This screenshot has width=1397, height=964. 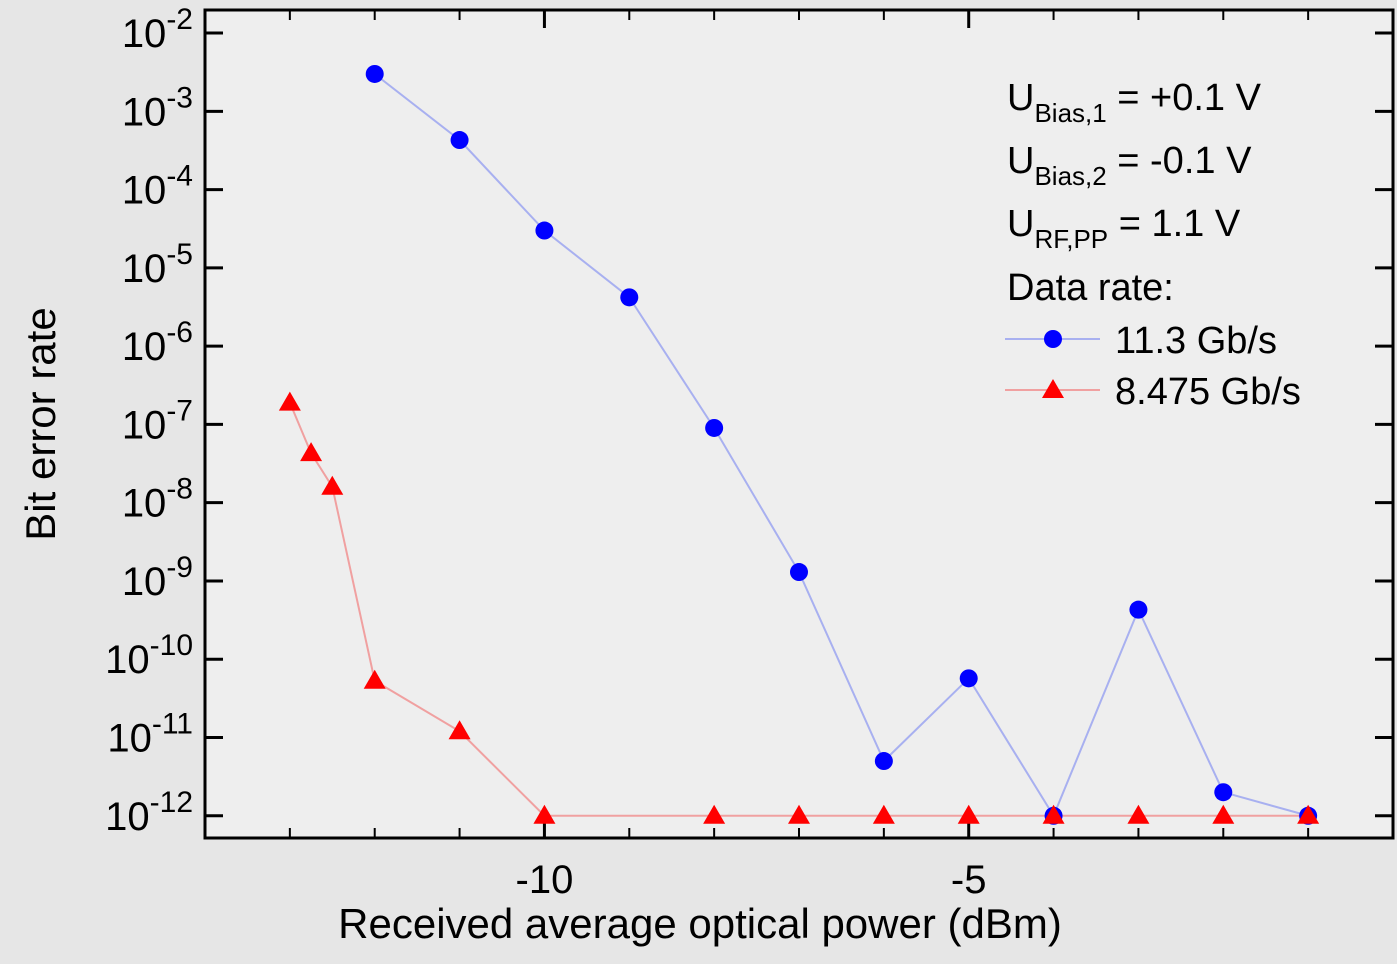 I want to click on y-tick-label: 10⁻⁸, so click(x=157, y=499).